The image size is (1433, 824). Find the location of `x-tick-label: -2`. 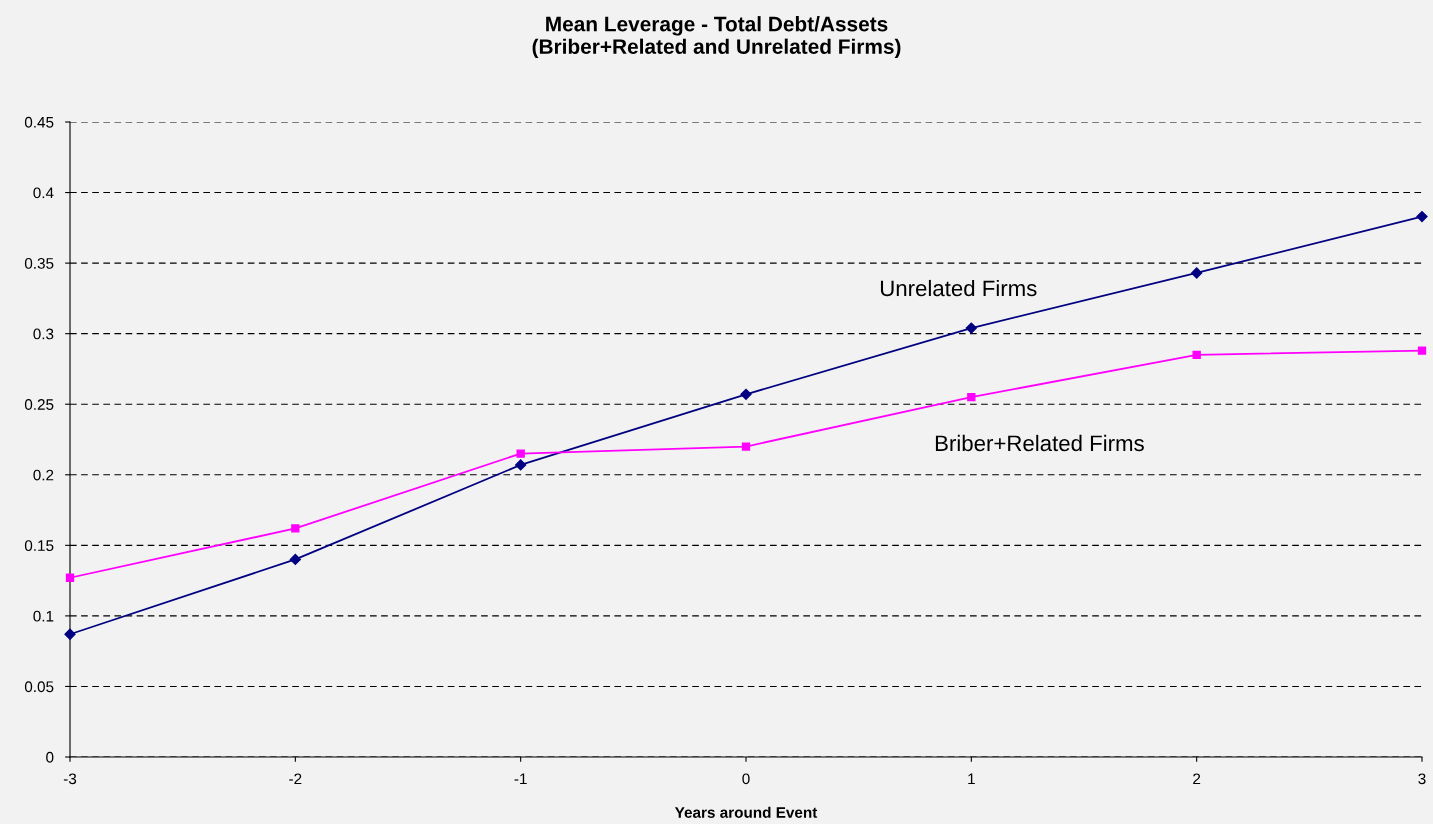

x-tick-label: -2 is located at coordinates (295, 779).